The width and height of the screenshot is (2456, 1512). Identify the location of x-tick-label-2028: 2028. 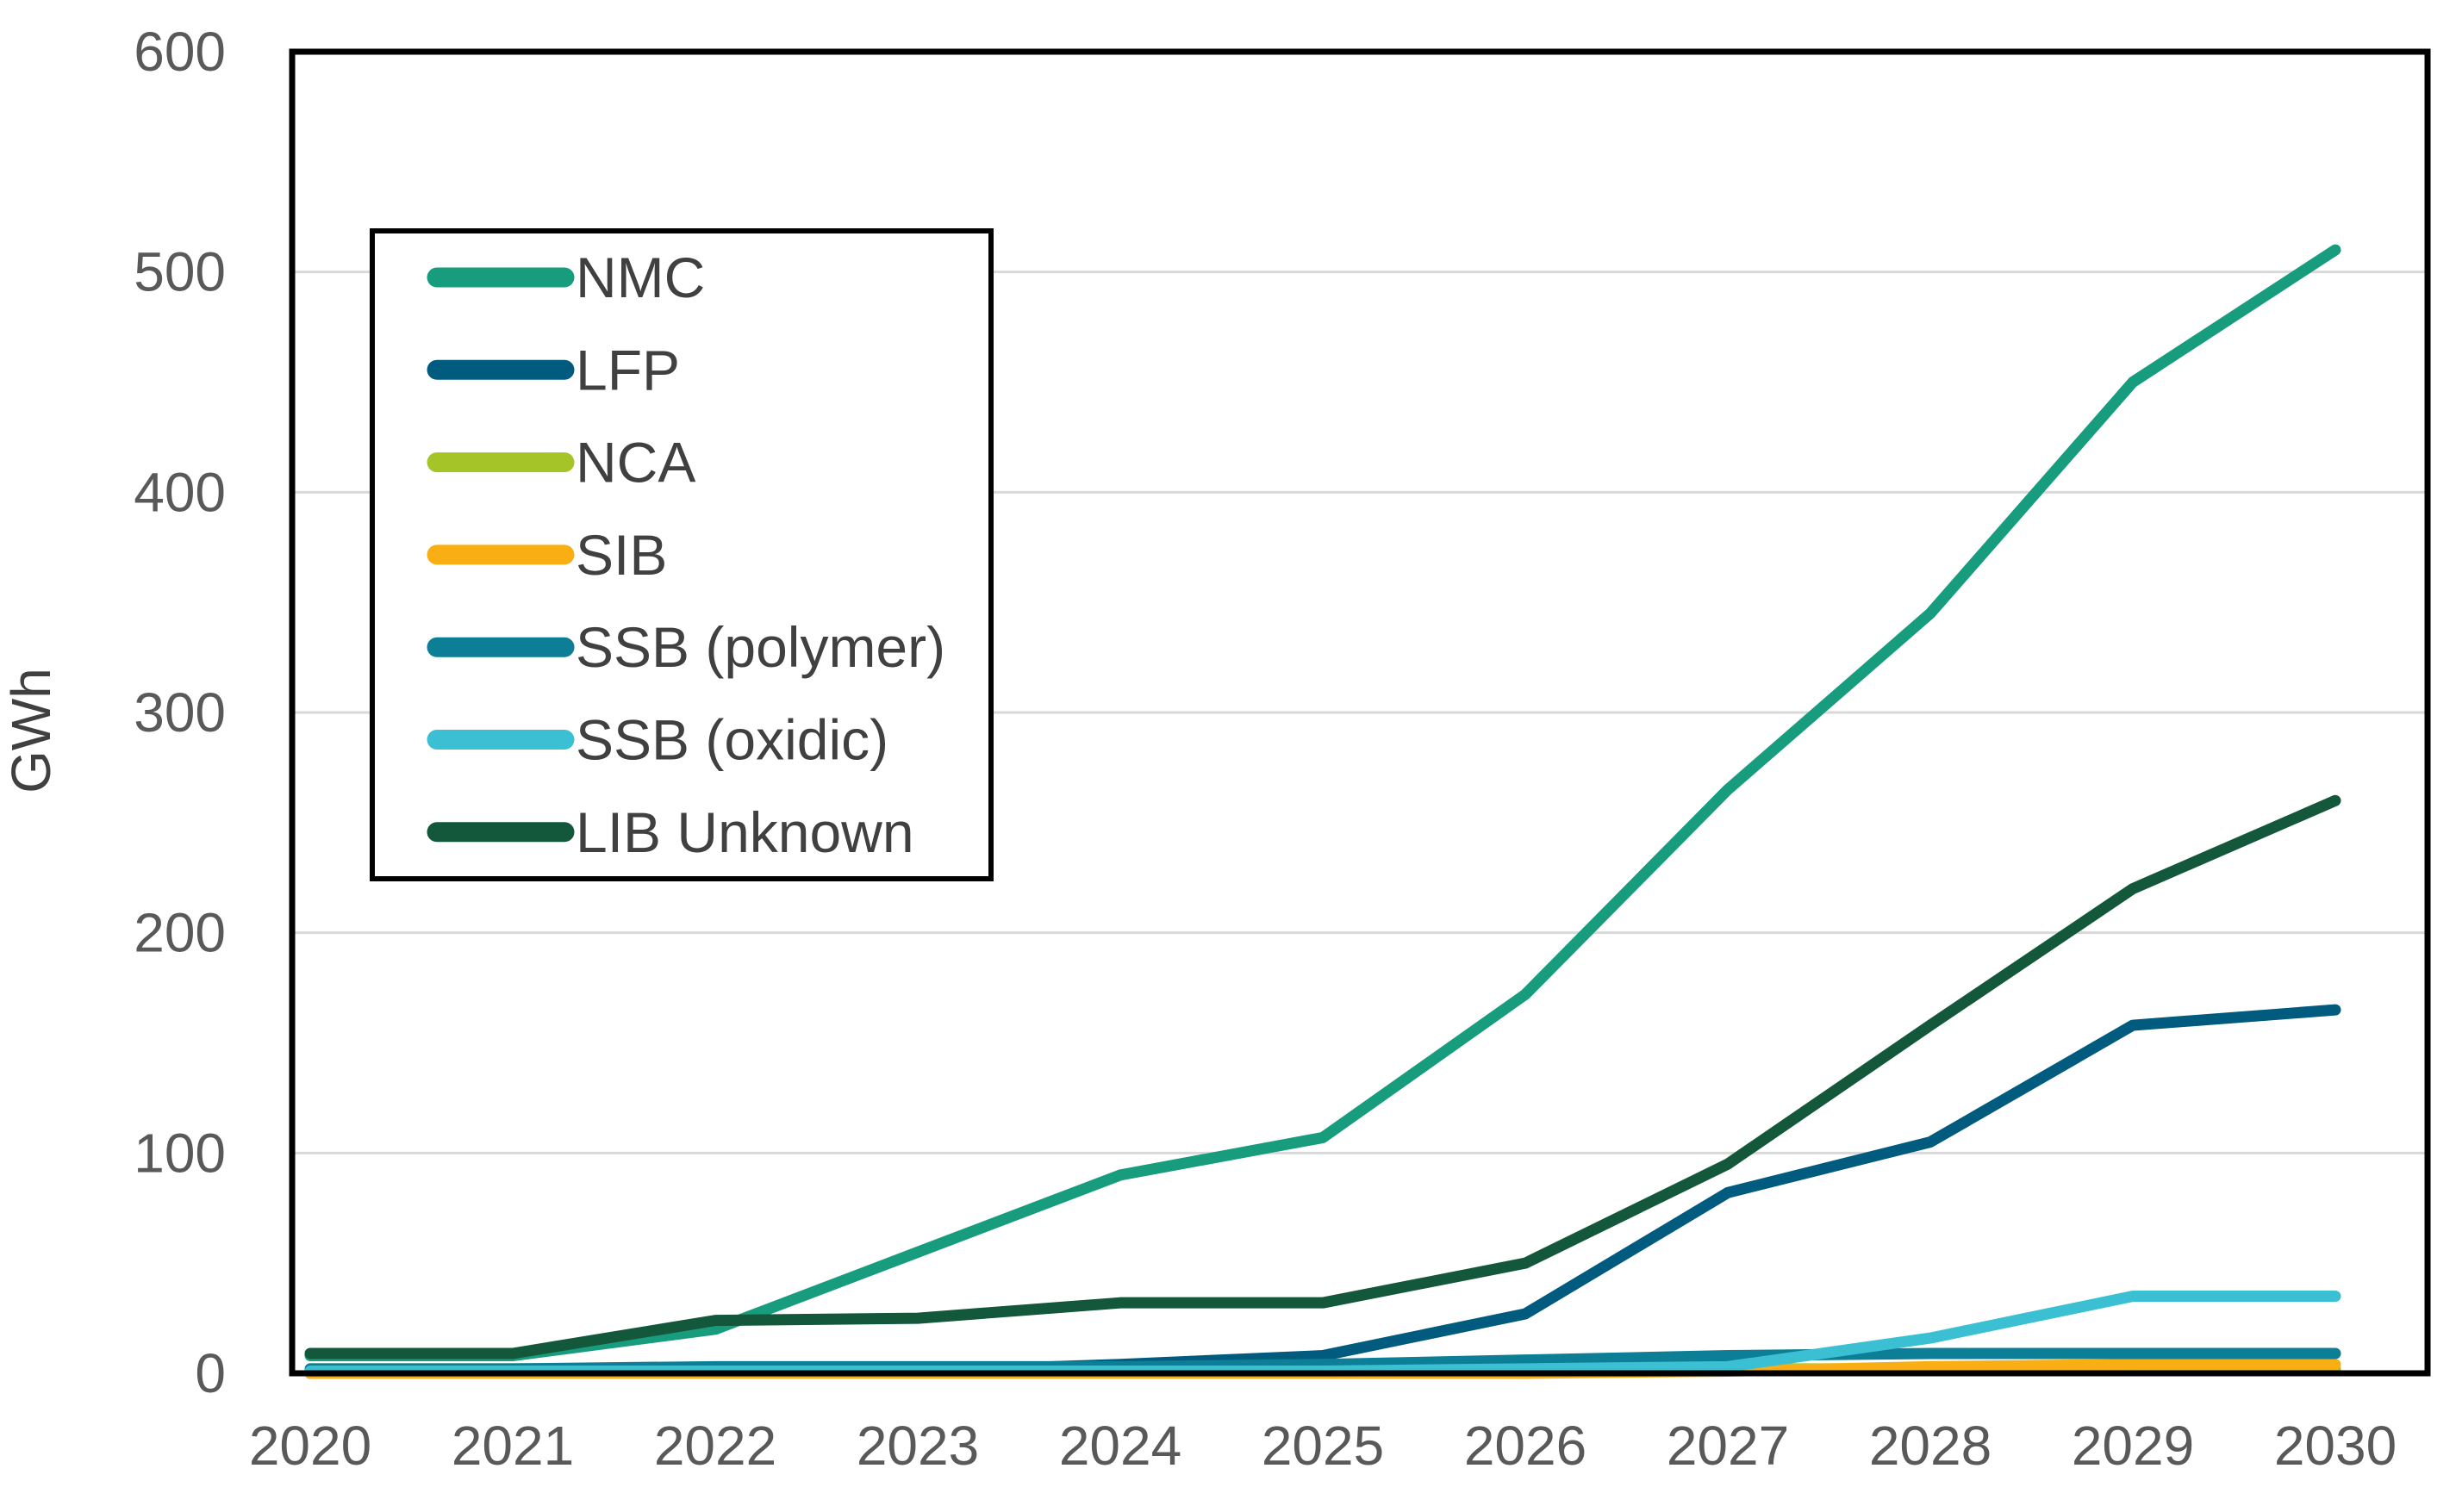
(1930, 1446).